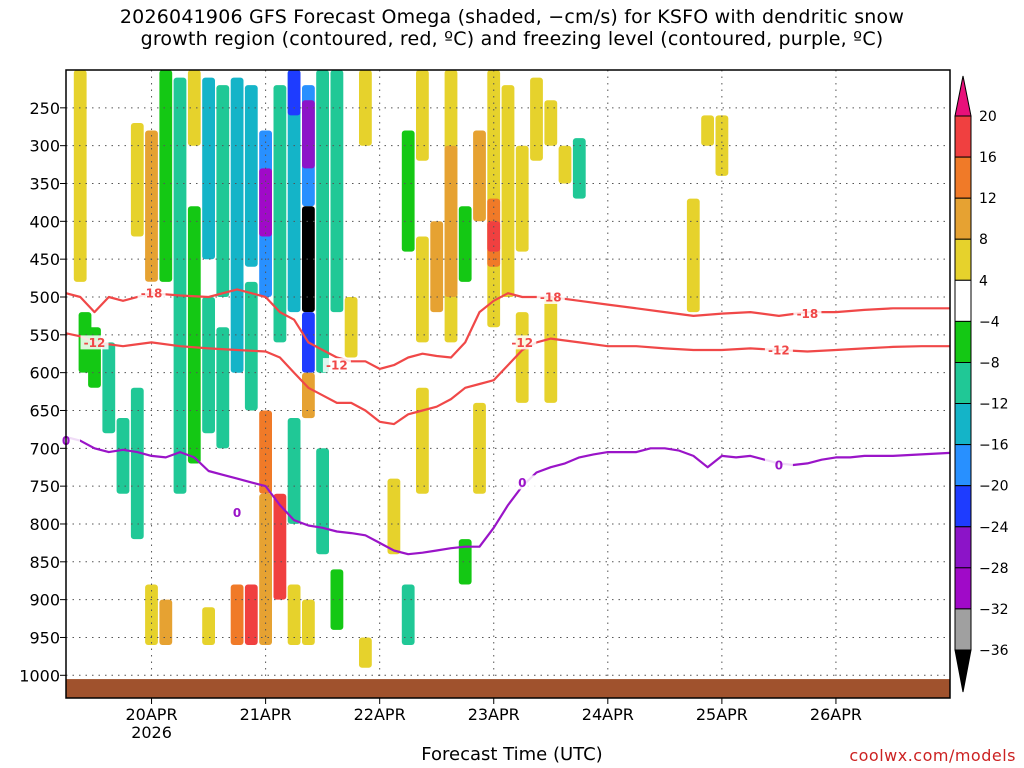  I want to click on y-tick-label: 300, so click(44, 146).